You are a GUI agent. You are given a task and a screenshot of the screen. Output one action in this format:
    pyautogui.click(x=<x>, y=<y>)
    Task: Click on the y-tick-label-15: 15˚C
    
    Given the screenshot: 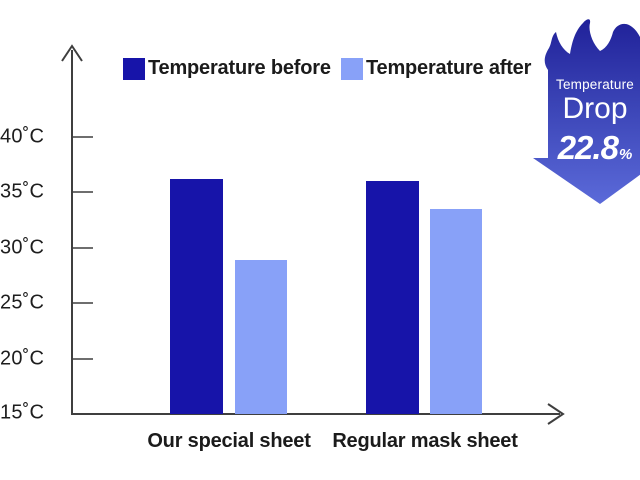 What is the action you would take?
    pyautogui.click(x=22, y=412)
    